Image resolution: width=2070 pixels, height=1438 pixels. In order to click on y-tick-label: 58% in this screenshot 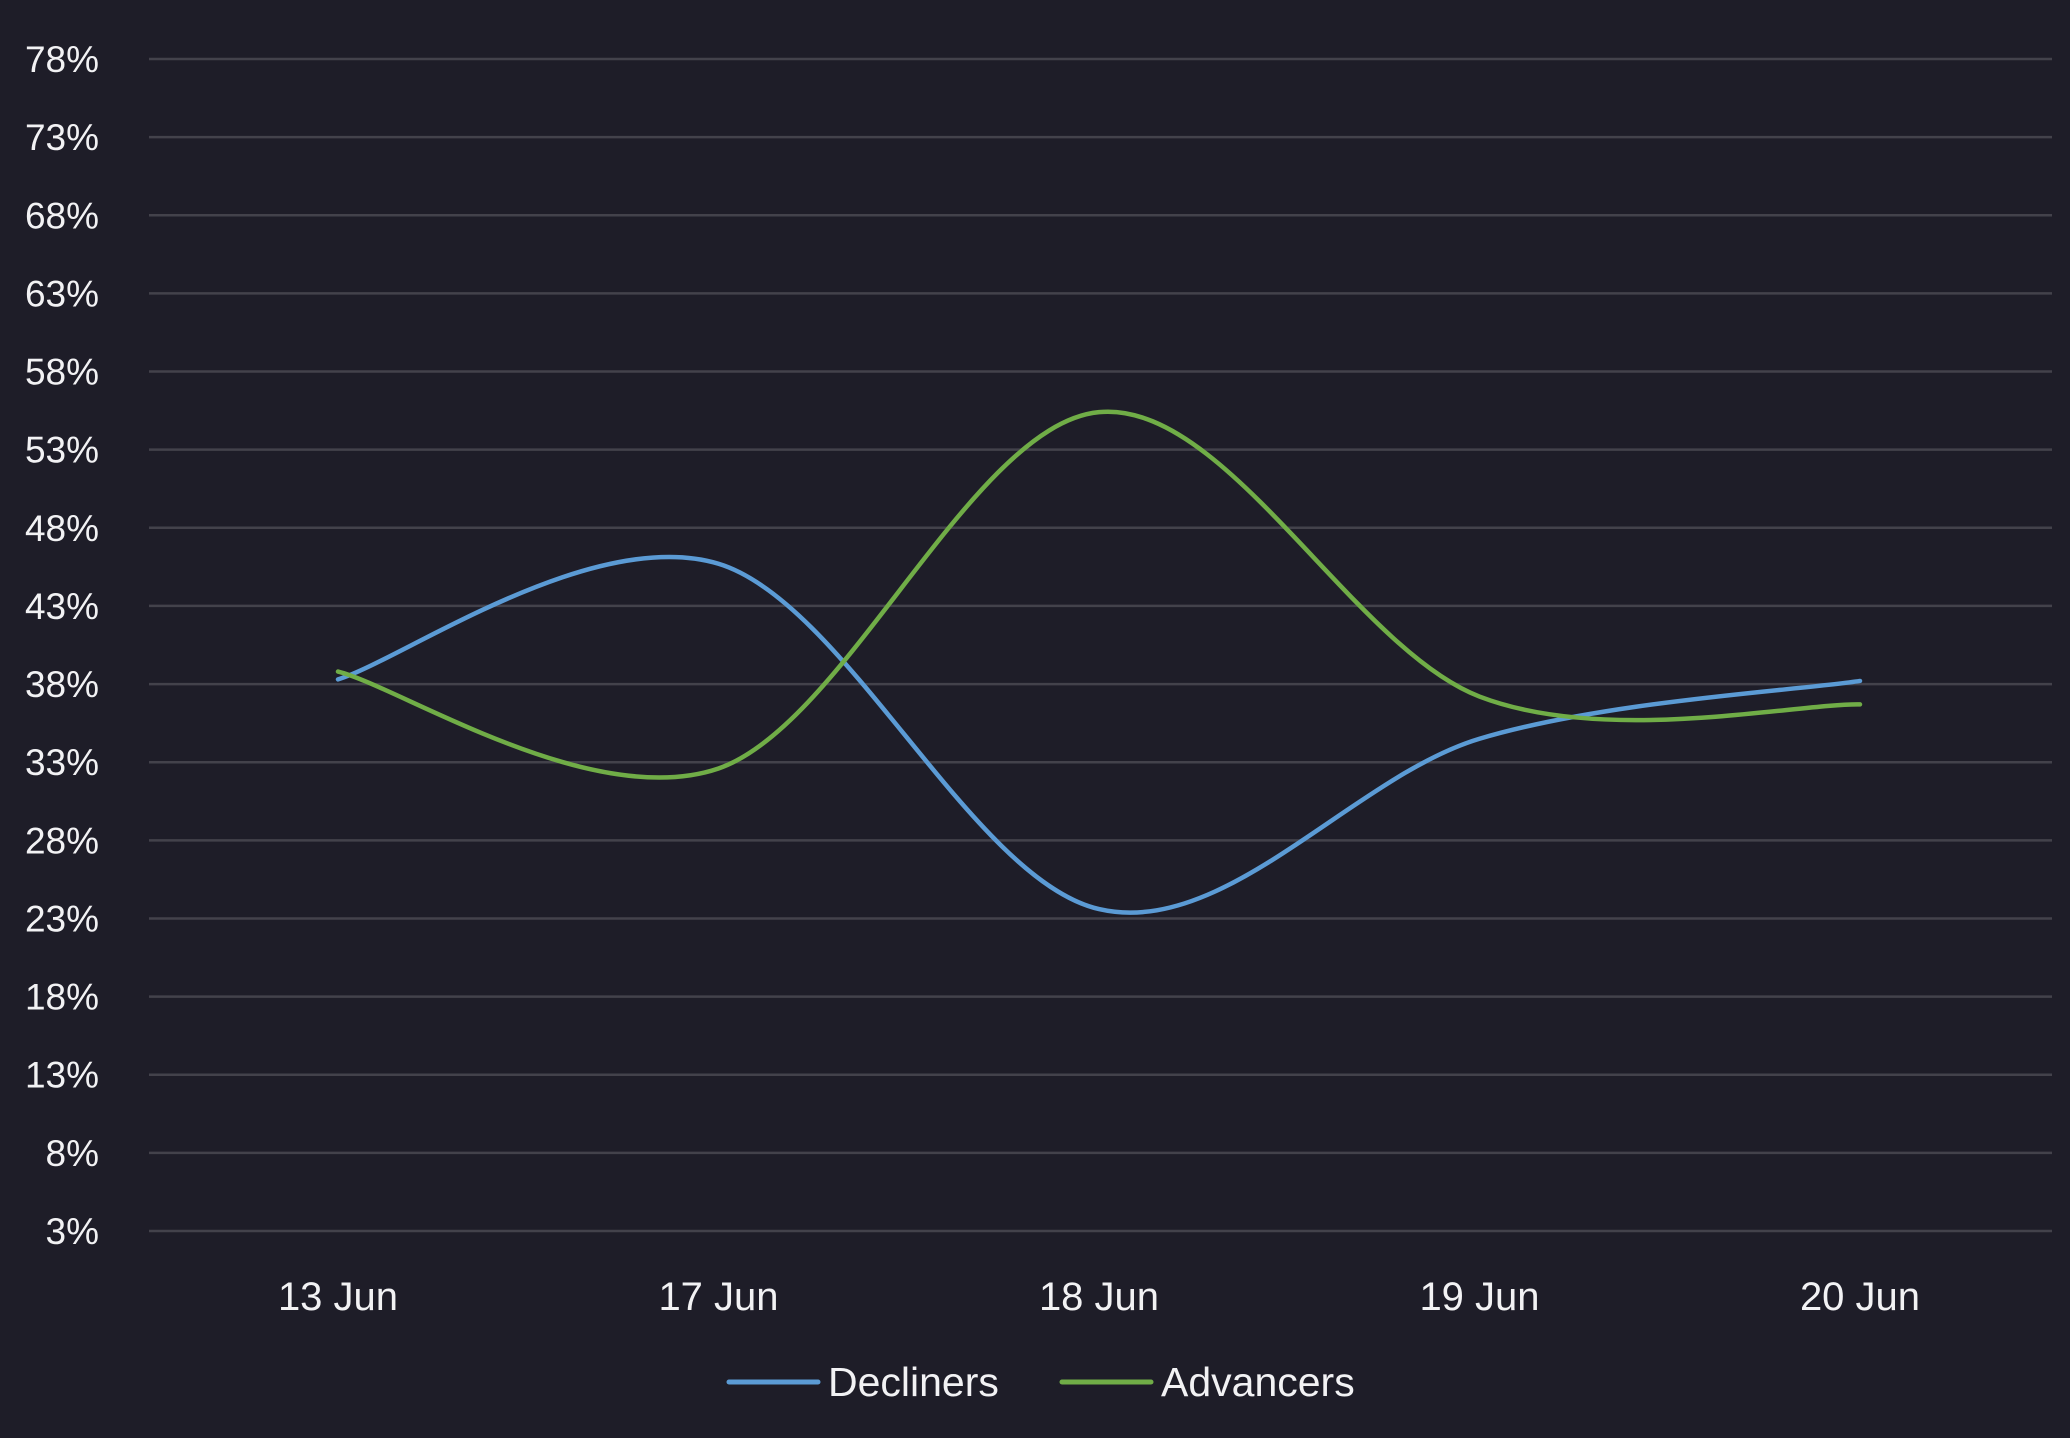, I will do `click(62, 372)`.